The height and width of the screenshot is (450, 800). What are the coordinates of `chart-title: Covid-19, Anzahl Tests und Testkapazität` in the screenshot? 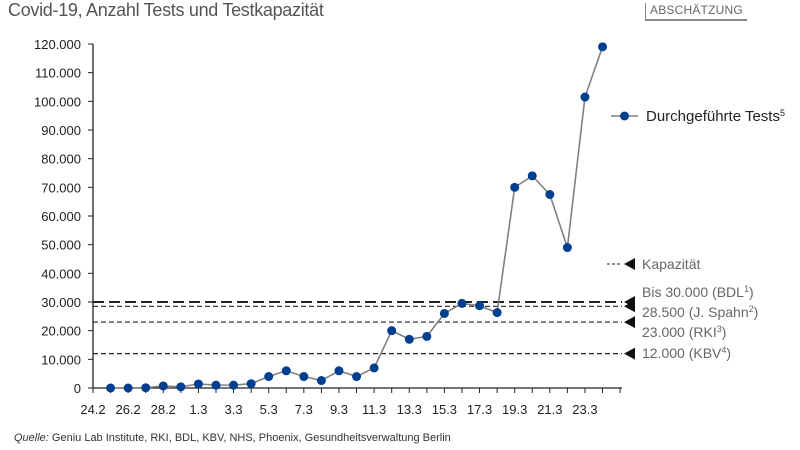 It's located at (166, 10).